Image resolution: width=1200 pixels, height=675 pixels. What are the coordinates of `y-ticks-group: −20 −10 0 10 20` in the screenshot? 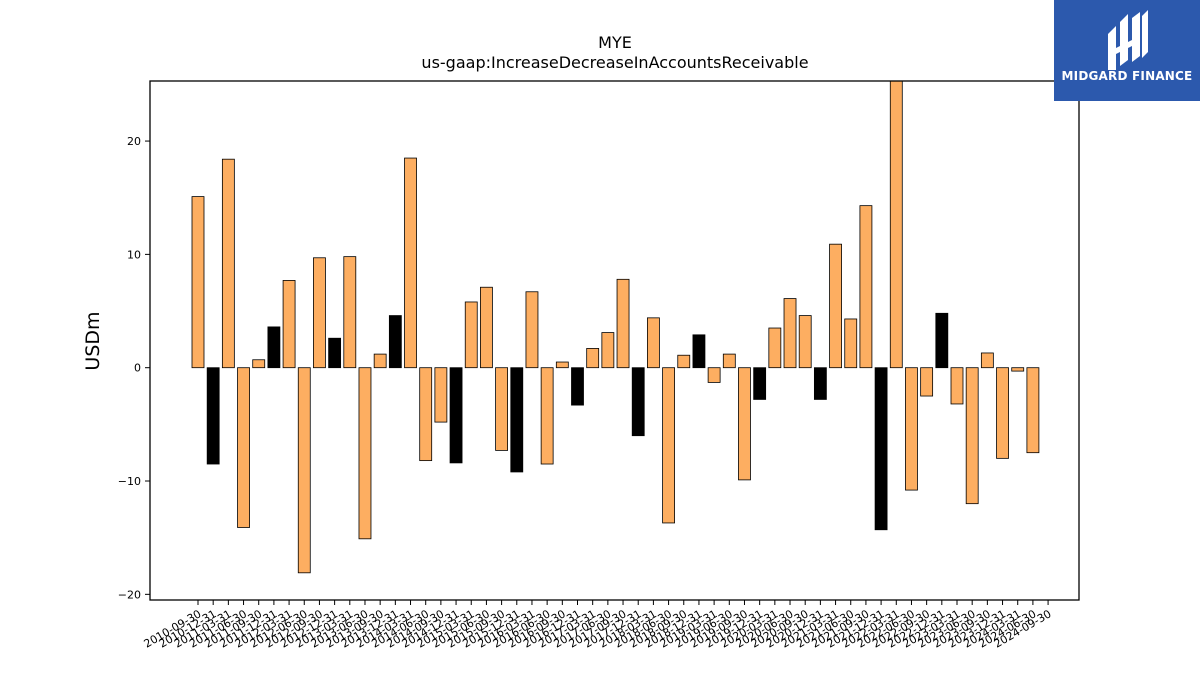 It's located at (134, 368).